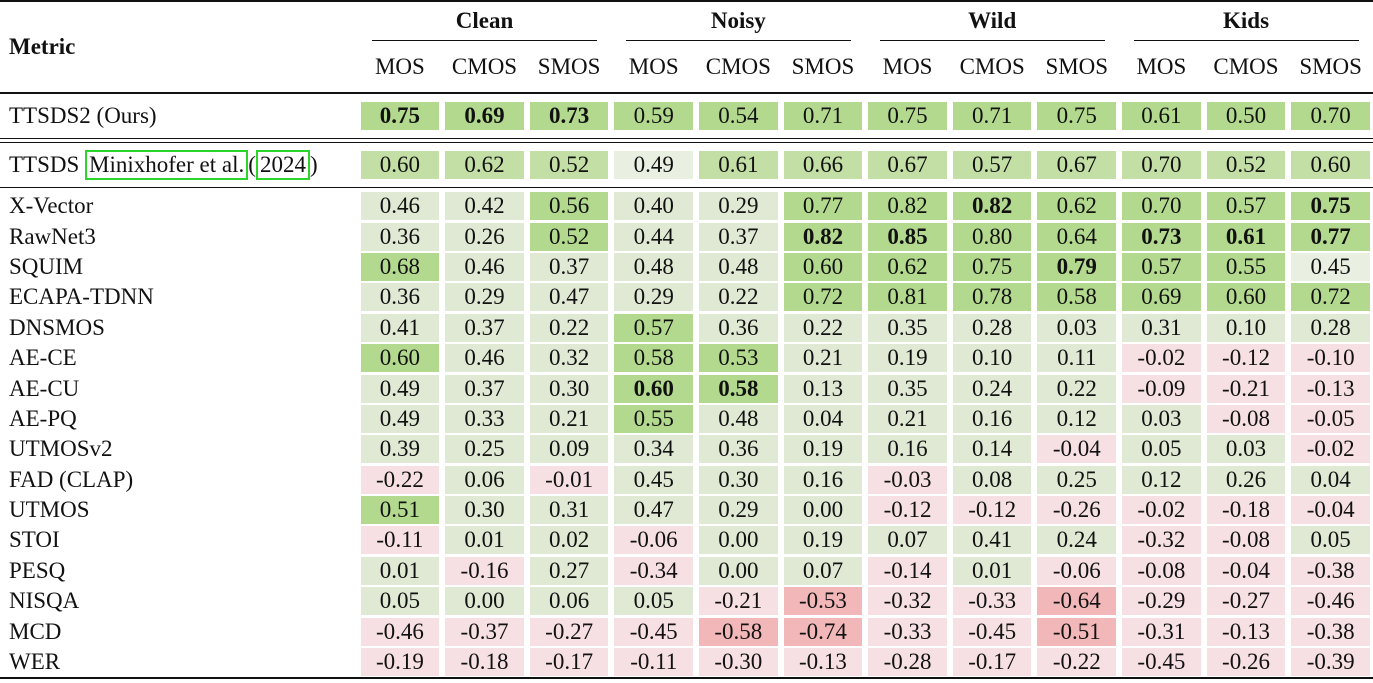 The height and width of the screenshot is (683, 1373). I want to click on value-cell: 0.75, so click(907, 115).